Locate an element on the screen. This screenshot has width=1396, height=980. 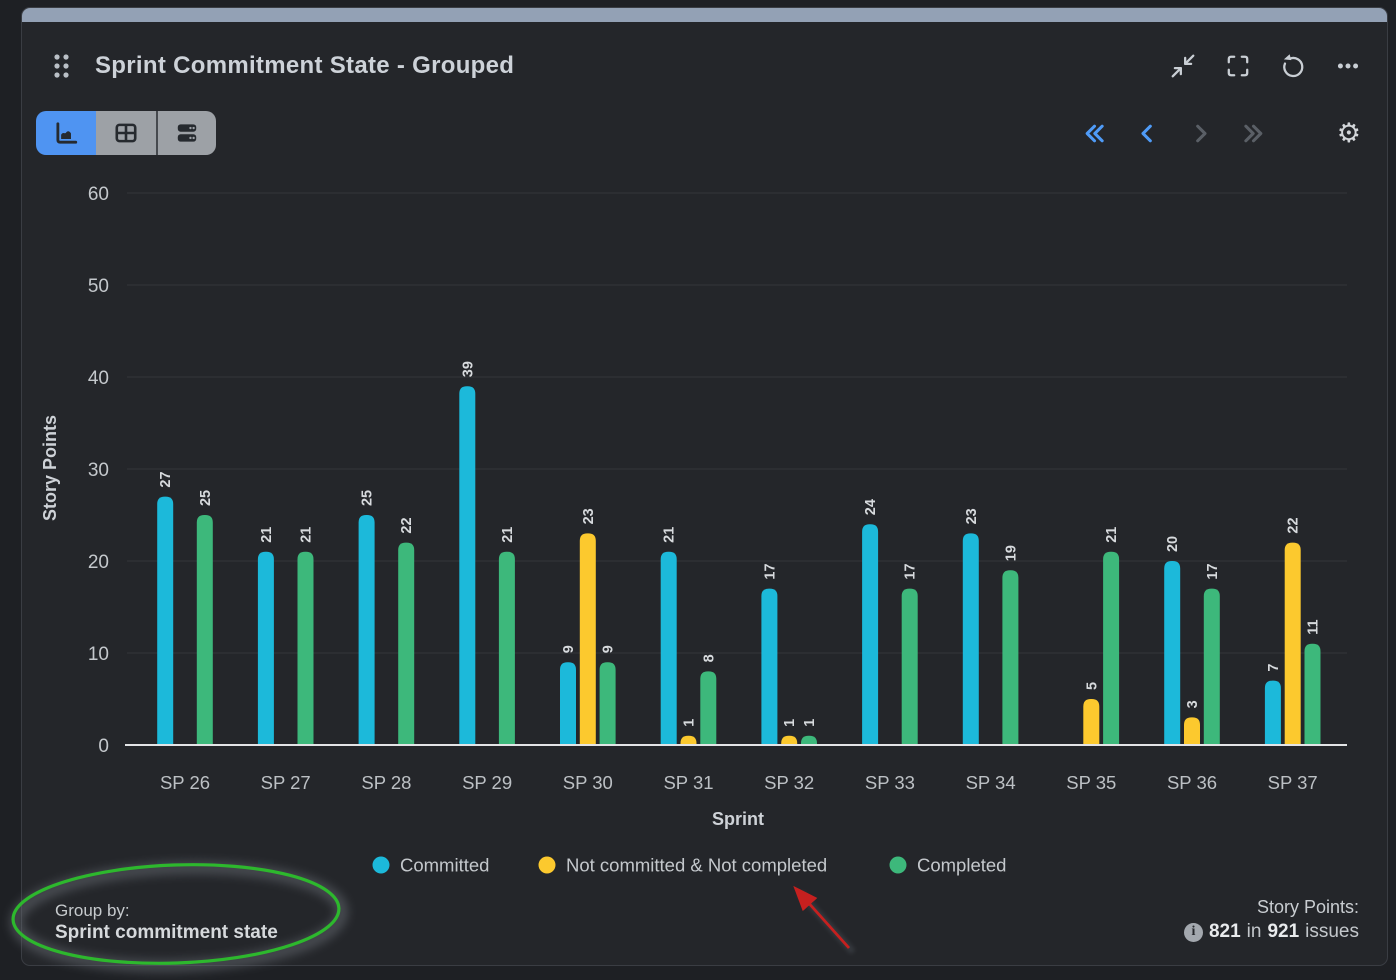
legend-item-0: Committed is located at coordinates (431, 865).